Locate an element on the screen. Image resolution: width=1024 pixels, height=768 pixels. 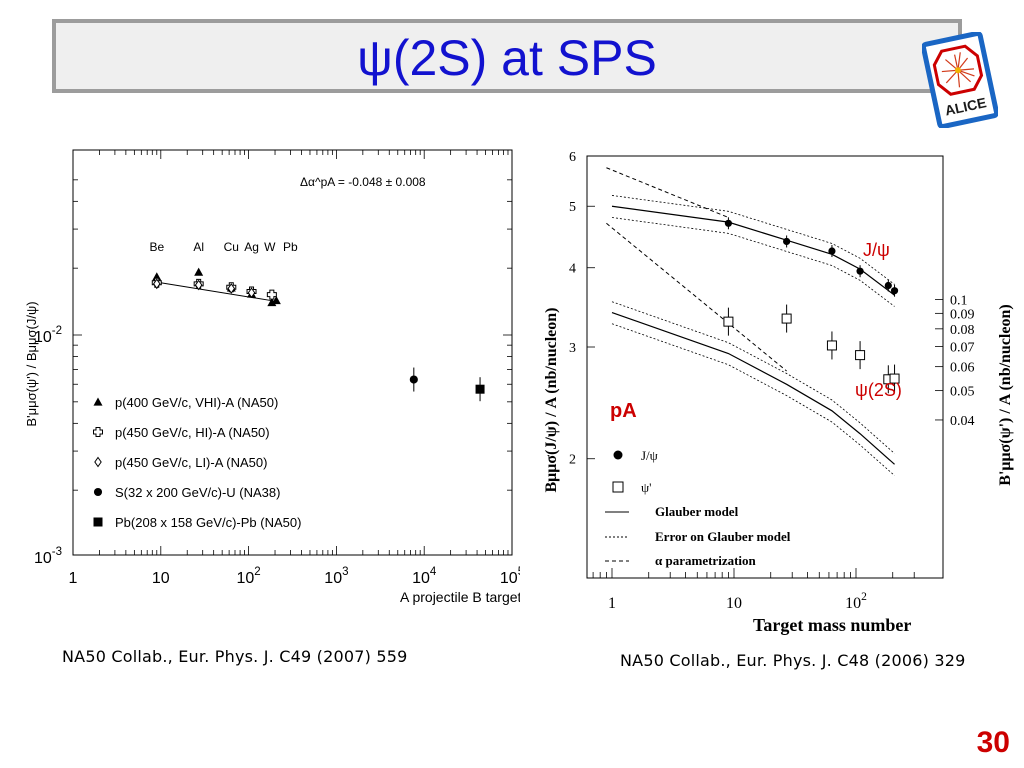
right-x-axis-label: Target mass number is located at coordinates (832, 625).